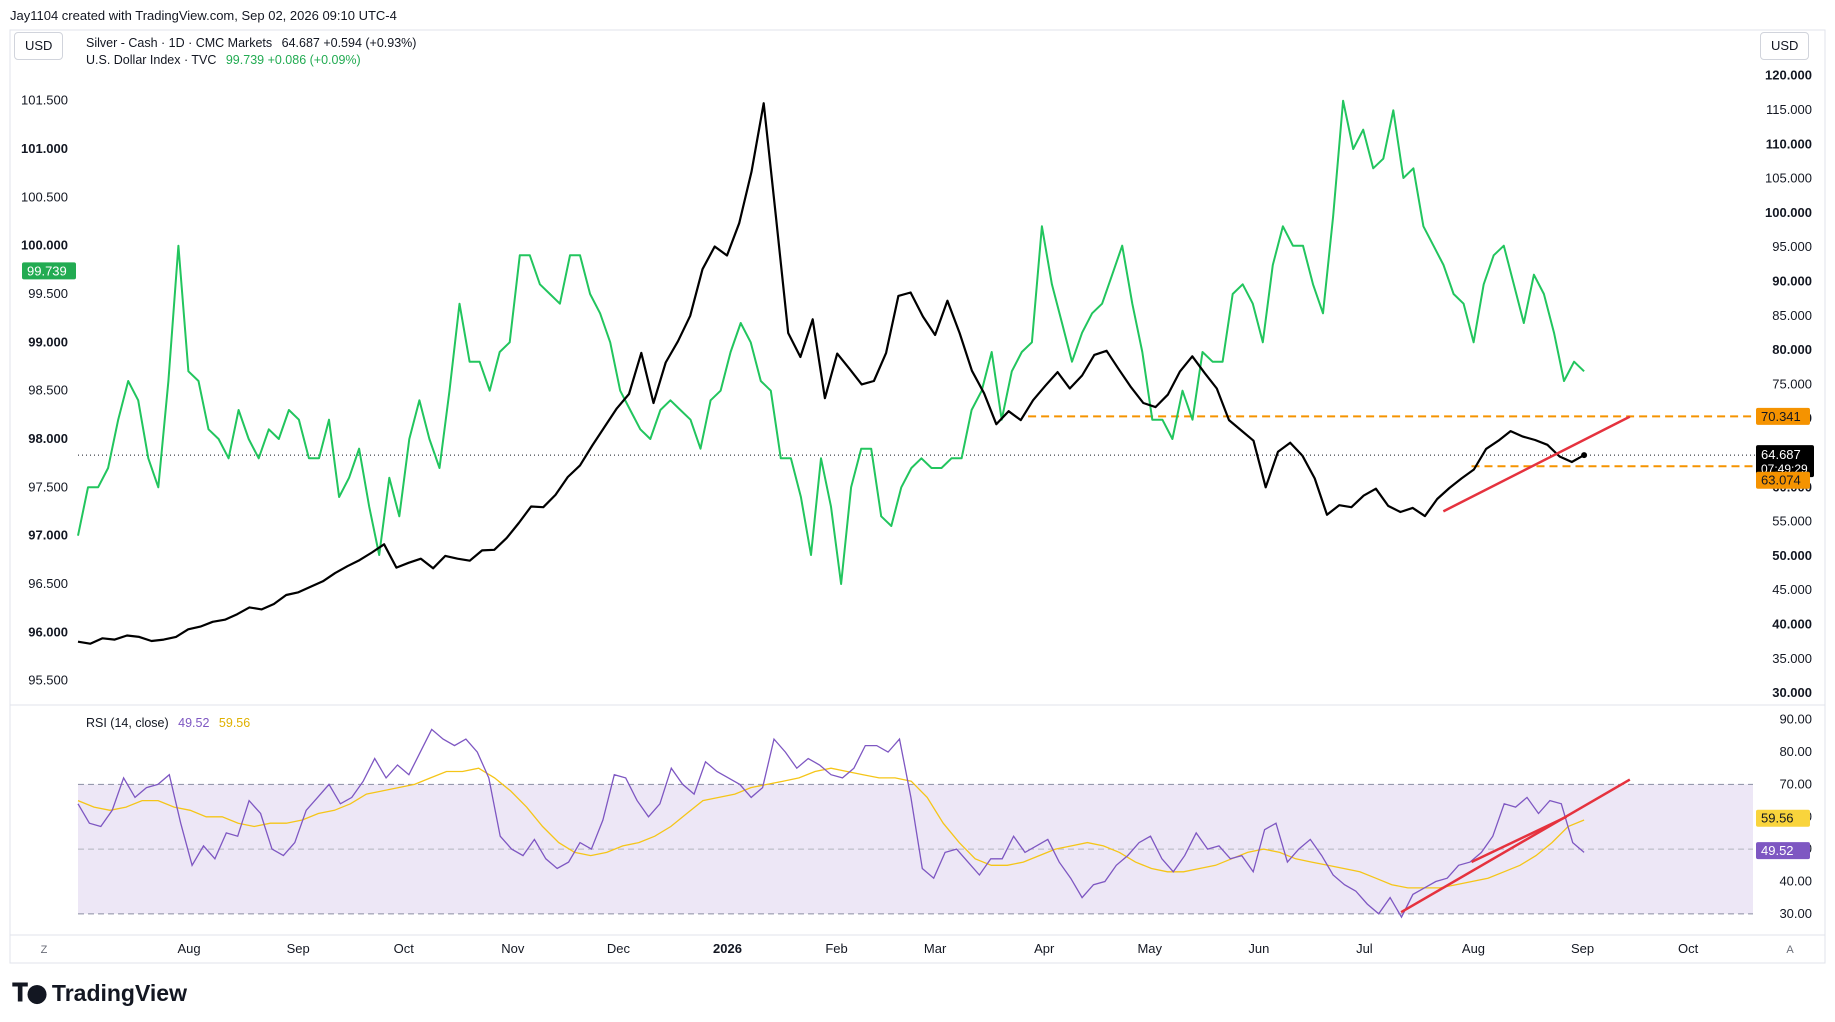  I want to click on right-axis-tick: 110.000, so click(1789, 143).